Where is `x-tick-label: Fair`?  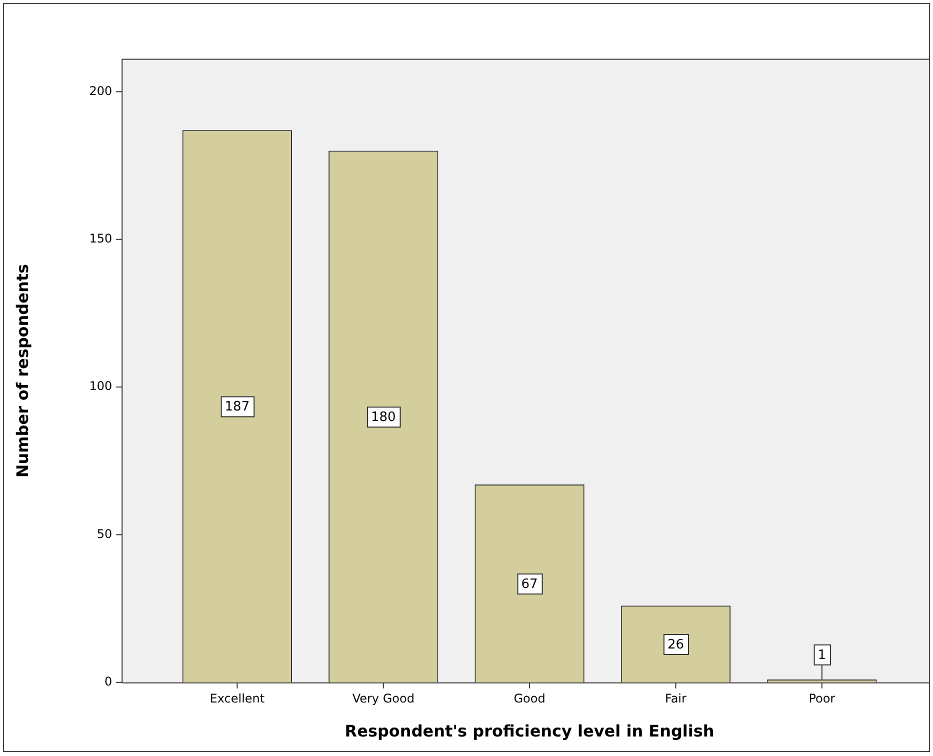
x-tick-label: Fair is located at coordinates (676, 699).